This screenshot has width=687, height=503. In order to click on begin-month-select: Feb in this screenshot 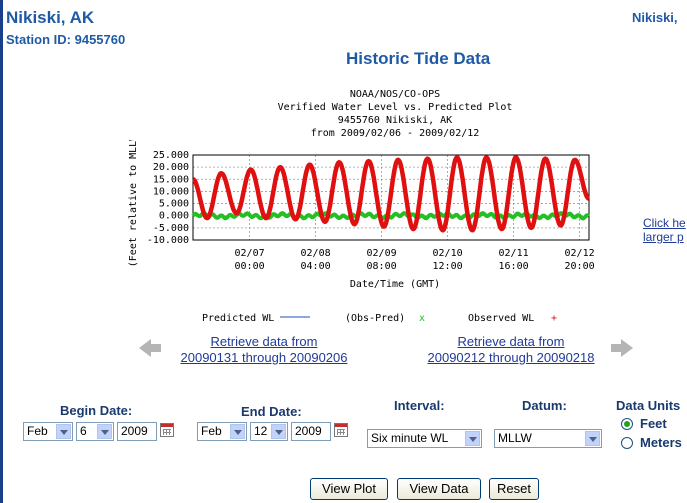, I will do `click(48, 431)`.